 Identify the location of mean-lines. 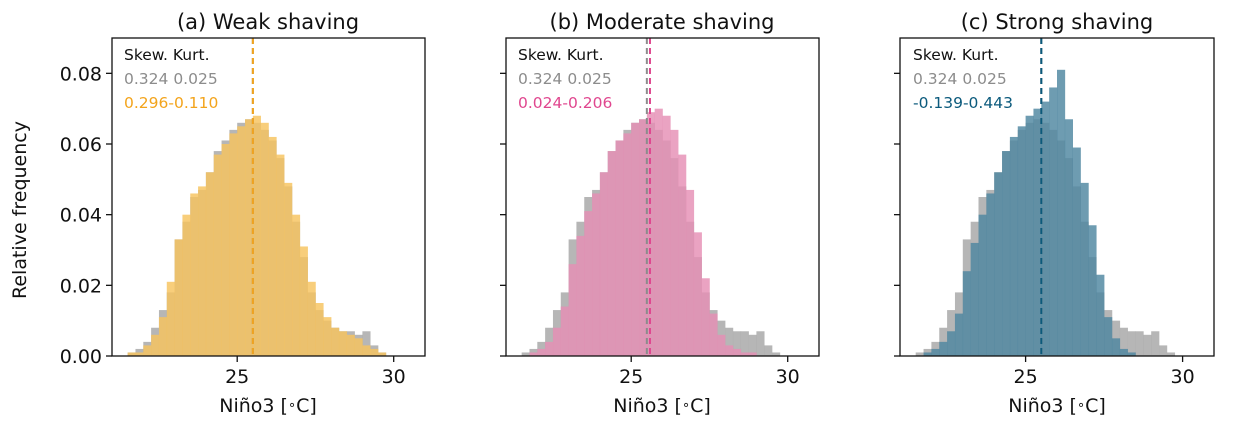
(648, 197).